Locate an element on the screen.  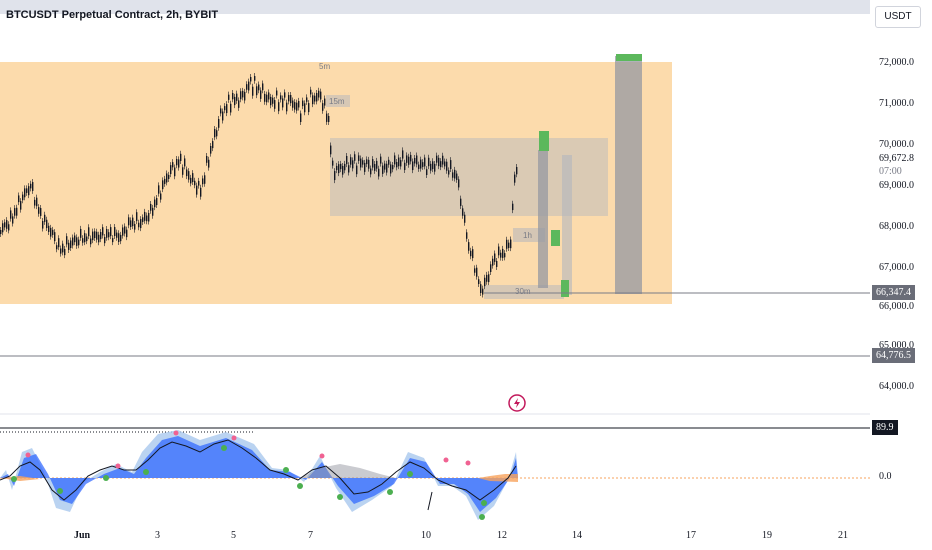
gray-box-1h is located at coordinates (529, 235).